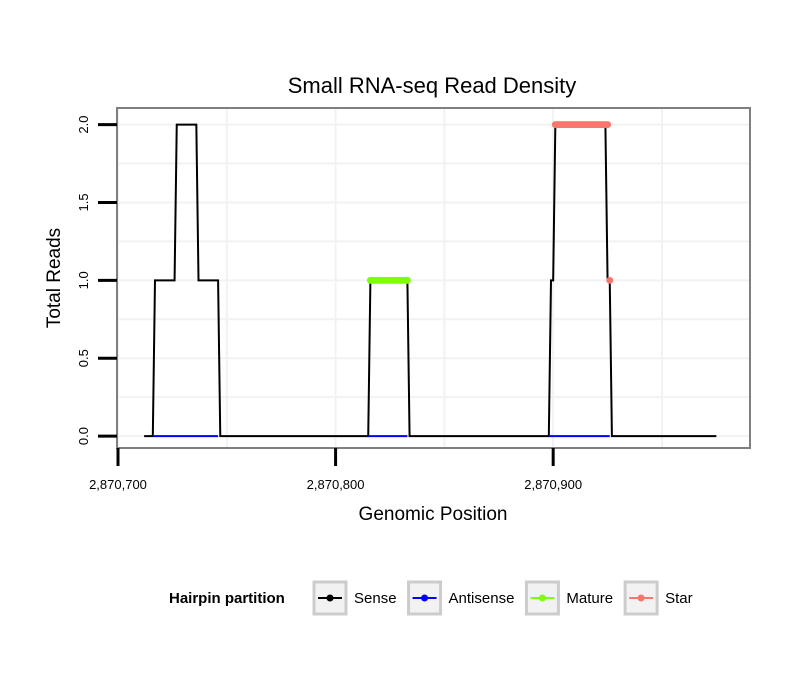  I want to click on y-tick-label: 1.0, so click(83, 280).